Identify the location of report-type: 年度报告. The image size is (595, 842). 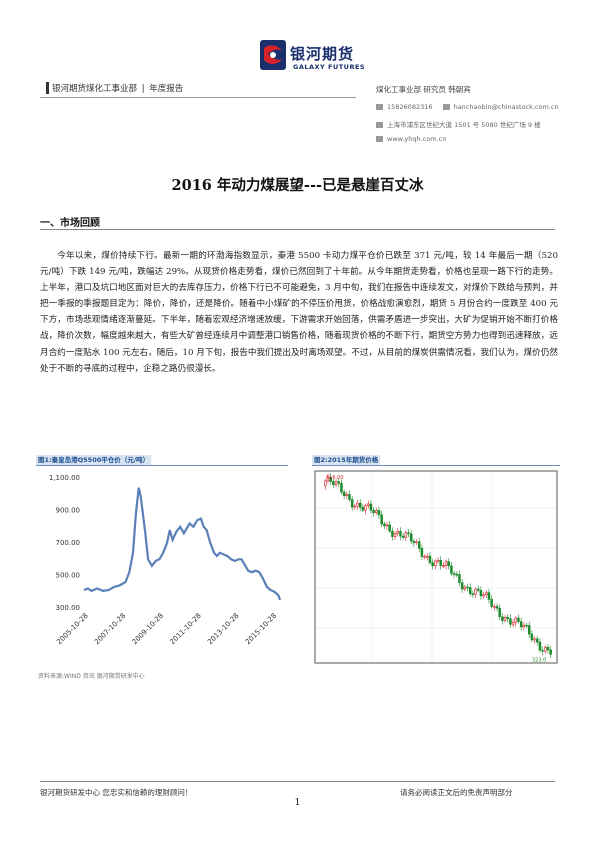
(166, 89).